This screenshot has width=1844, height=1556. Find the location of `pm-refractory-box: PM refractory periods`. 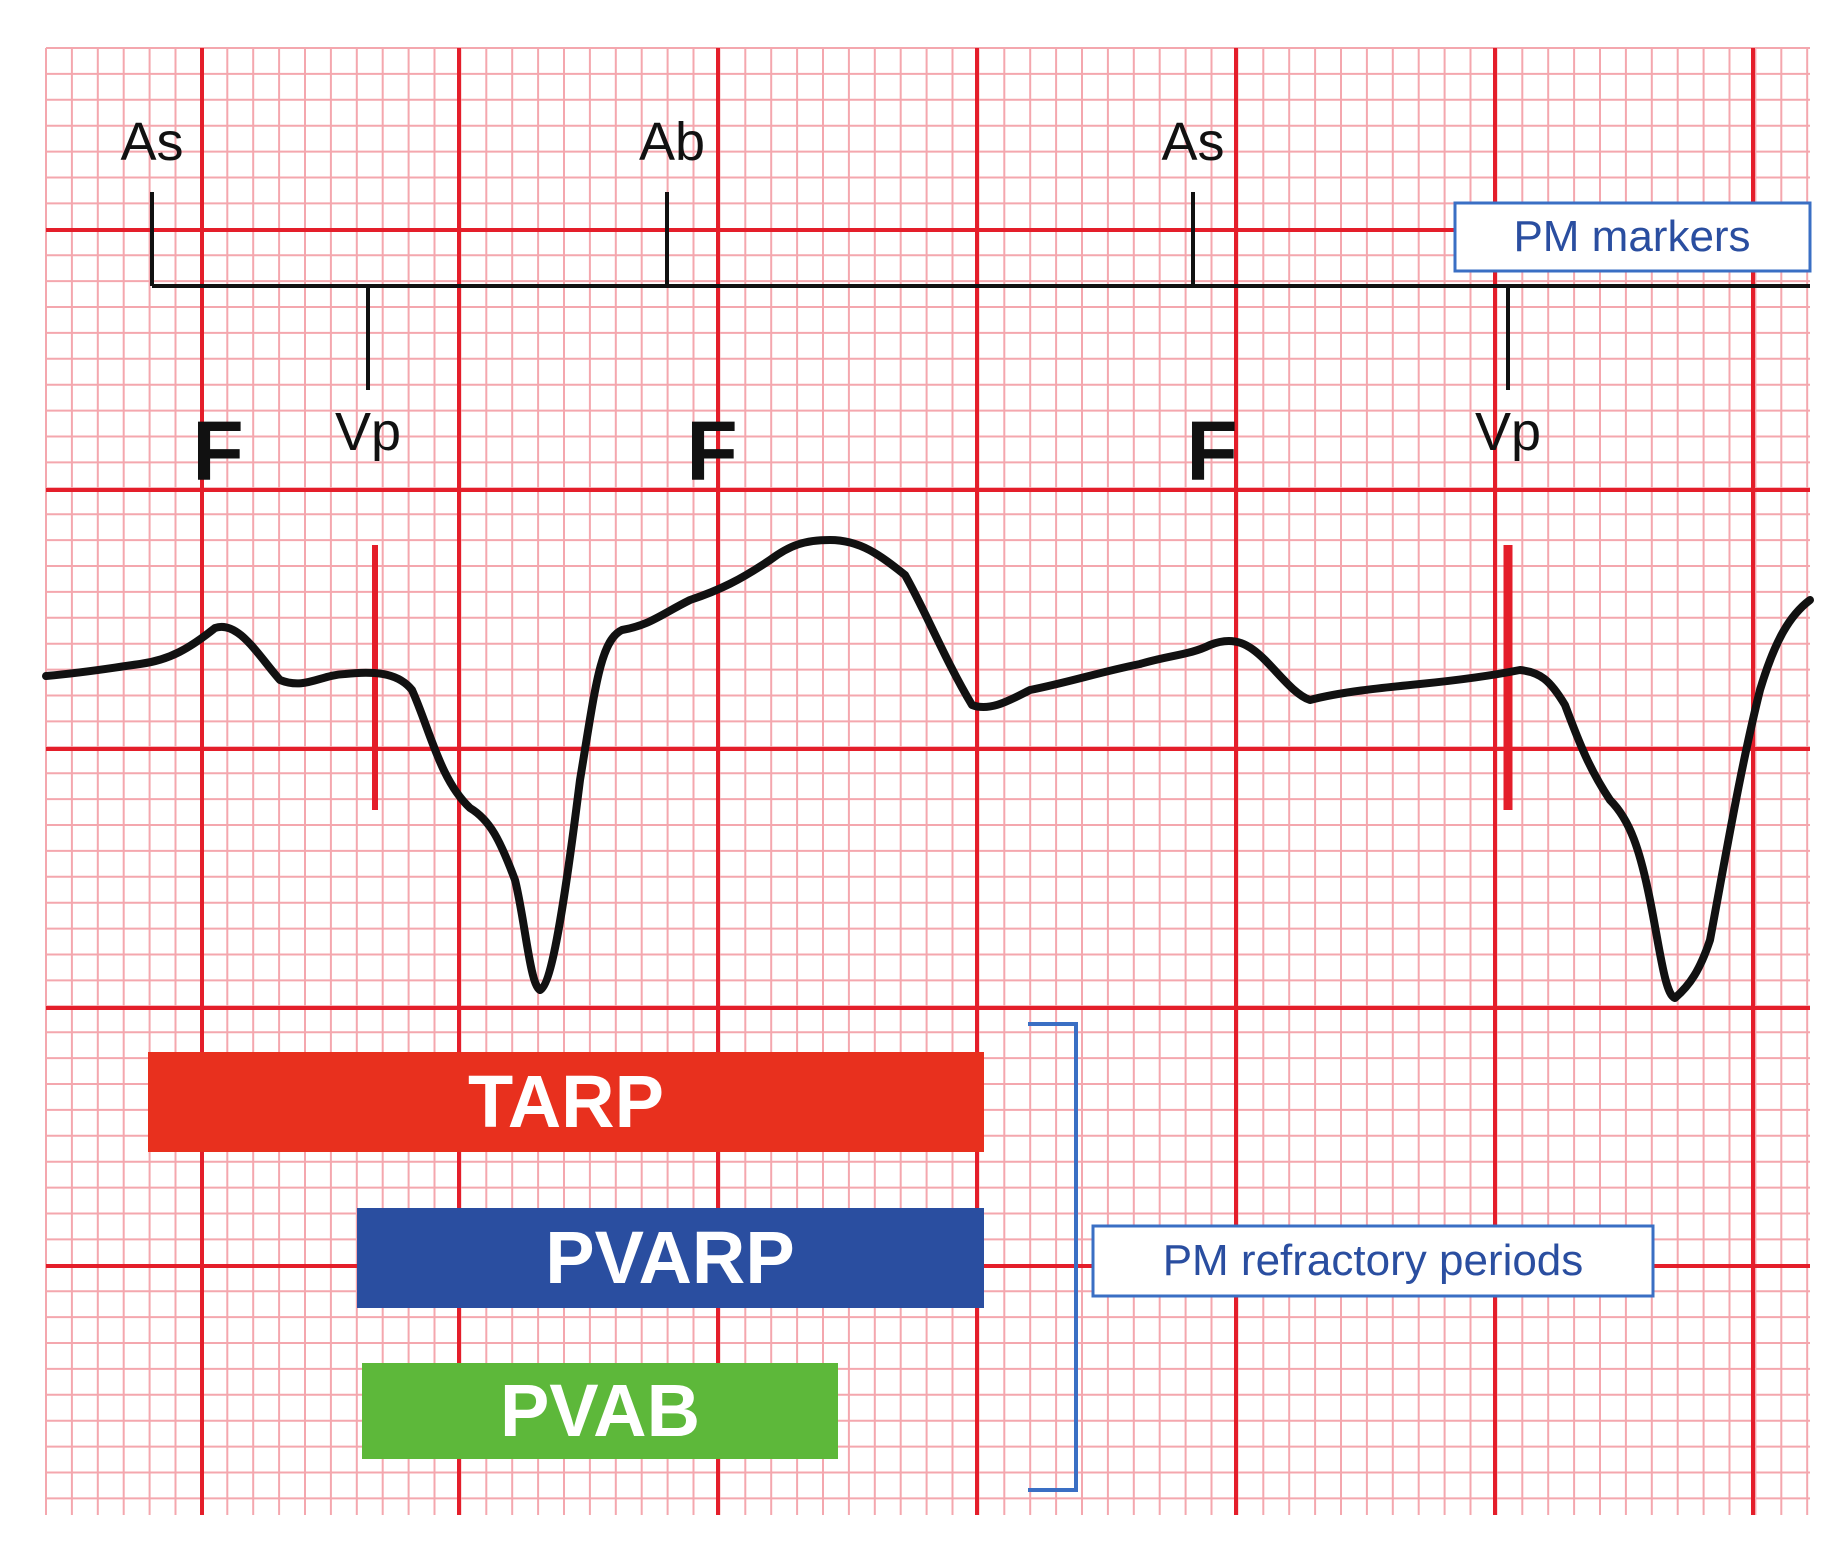

pm-refractory-box: PM refractory periods is located at coordinates (1373, 1261).